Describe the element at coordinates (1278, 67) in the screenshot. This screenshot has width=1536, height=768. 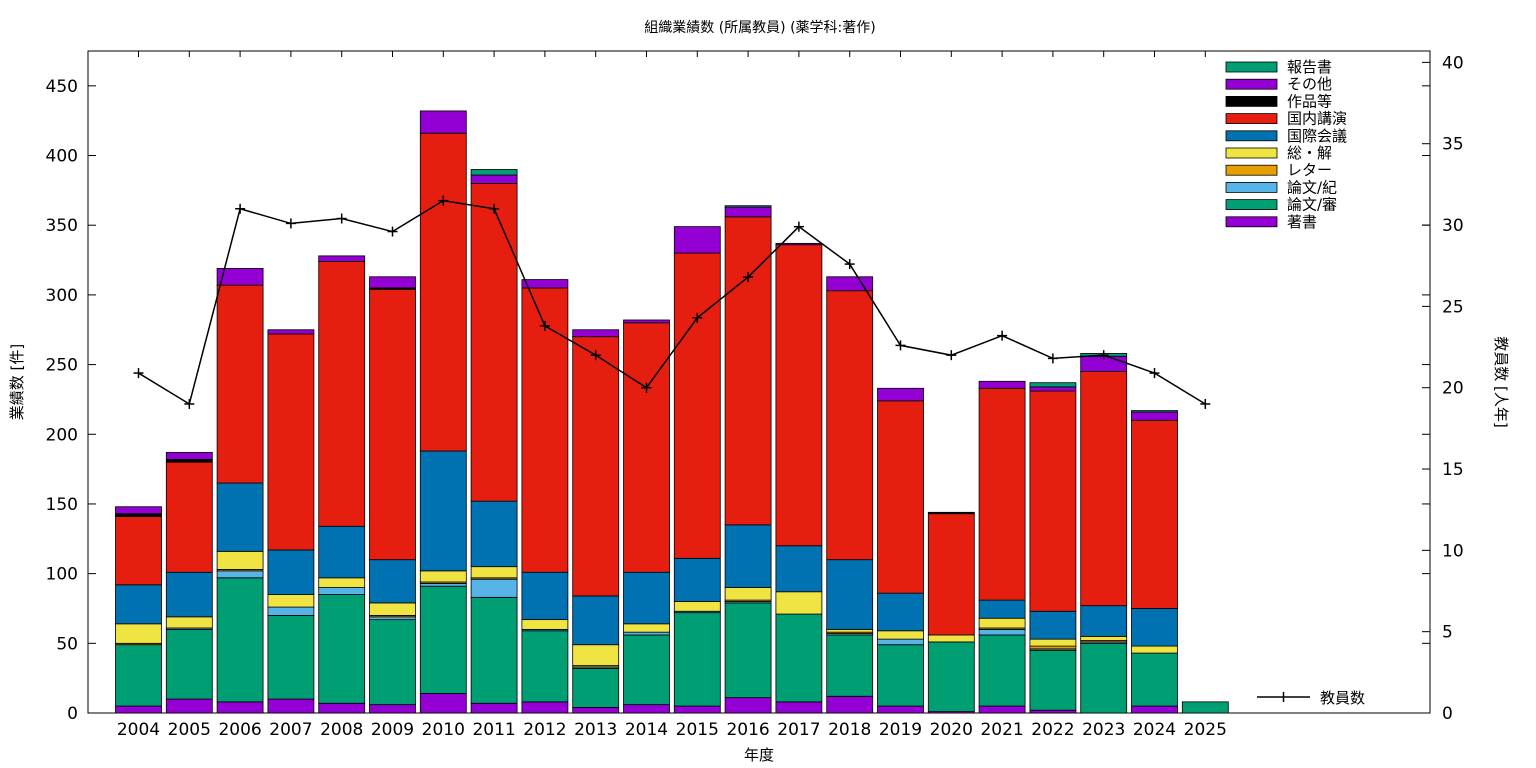
I see `legend-item: 報告書` at that location.